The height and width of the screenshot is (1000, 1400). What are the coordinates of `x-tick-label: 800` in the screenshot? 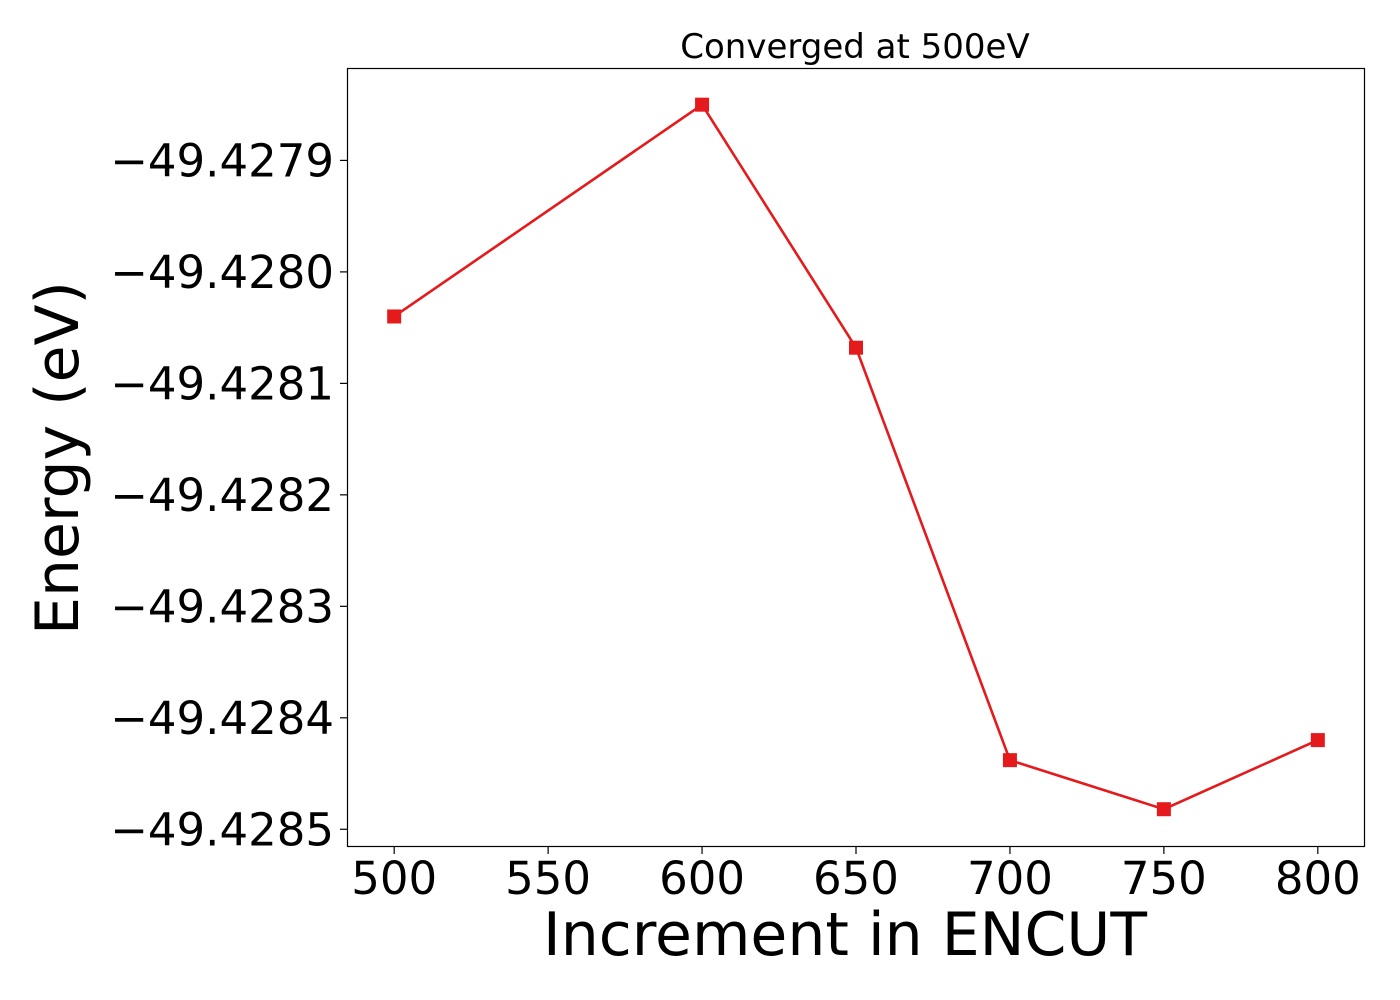 It's located at (1318, 878).